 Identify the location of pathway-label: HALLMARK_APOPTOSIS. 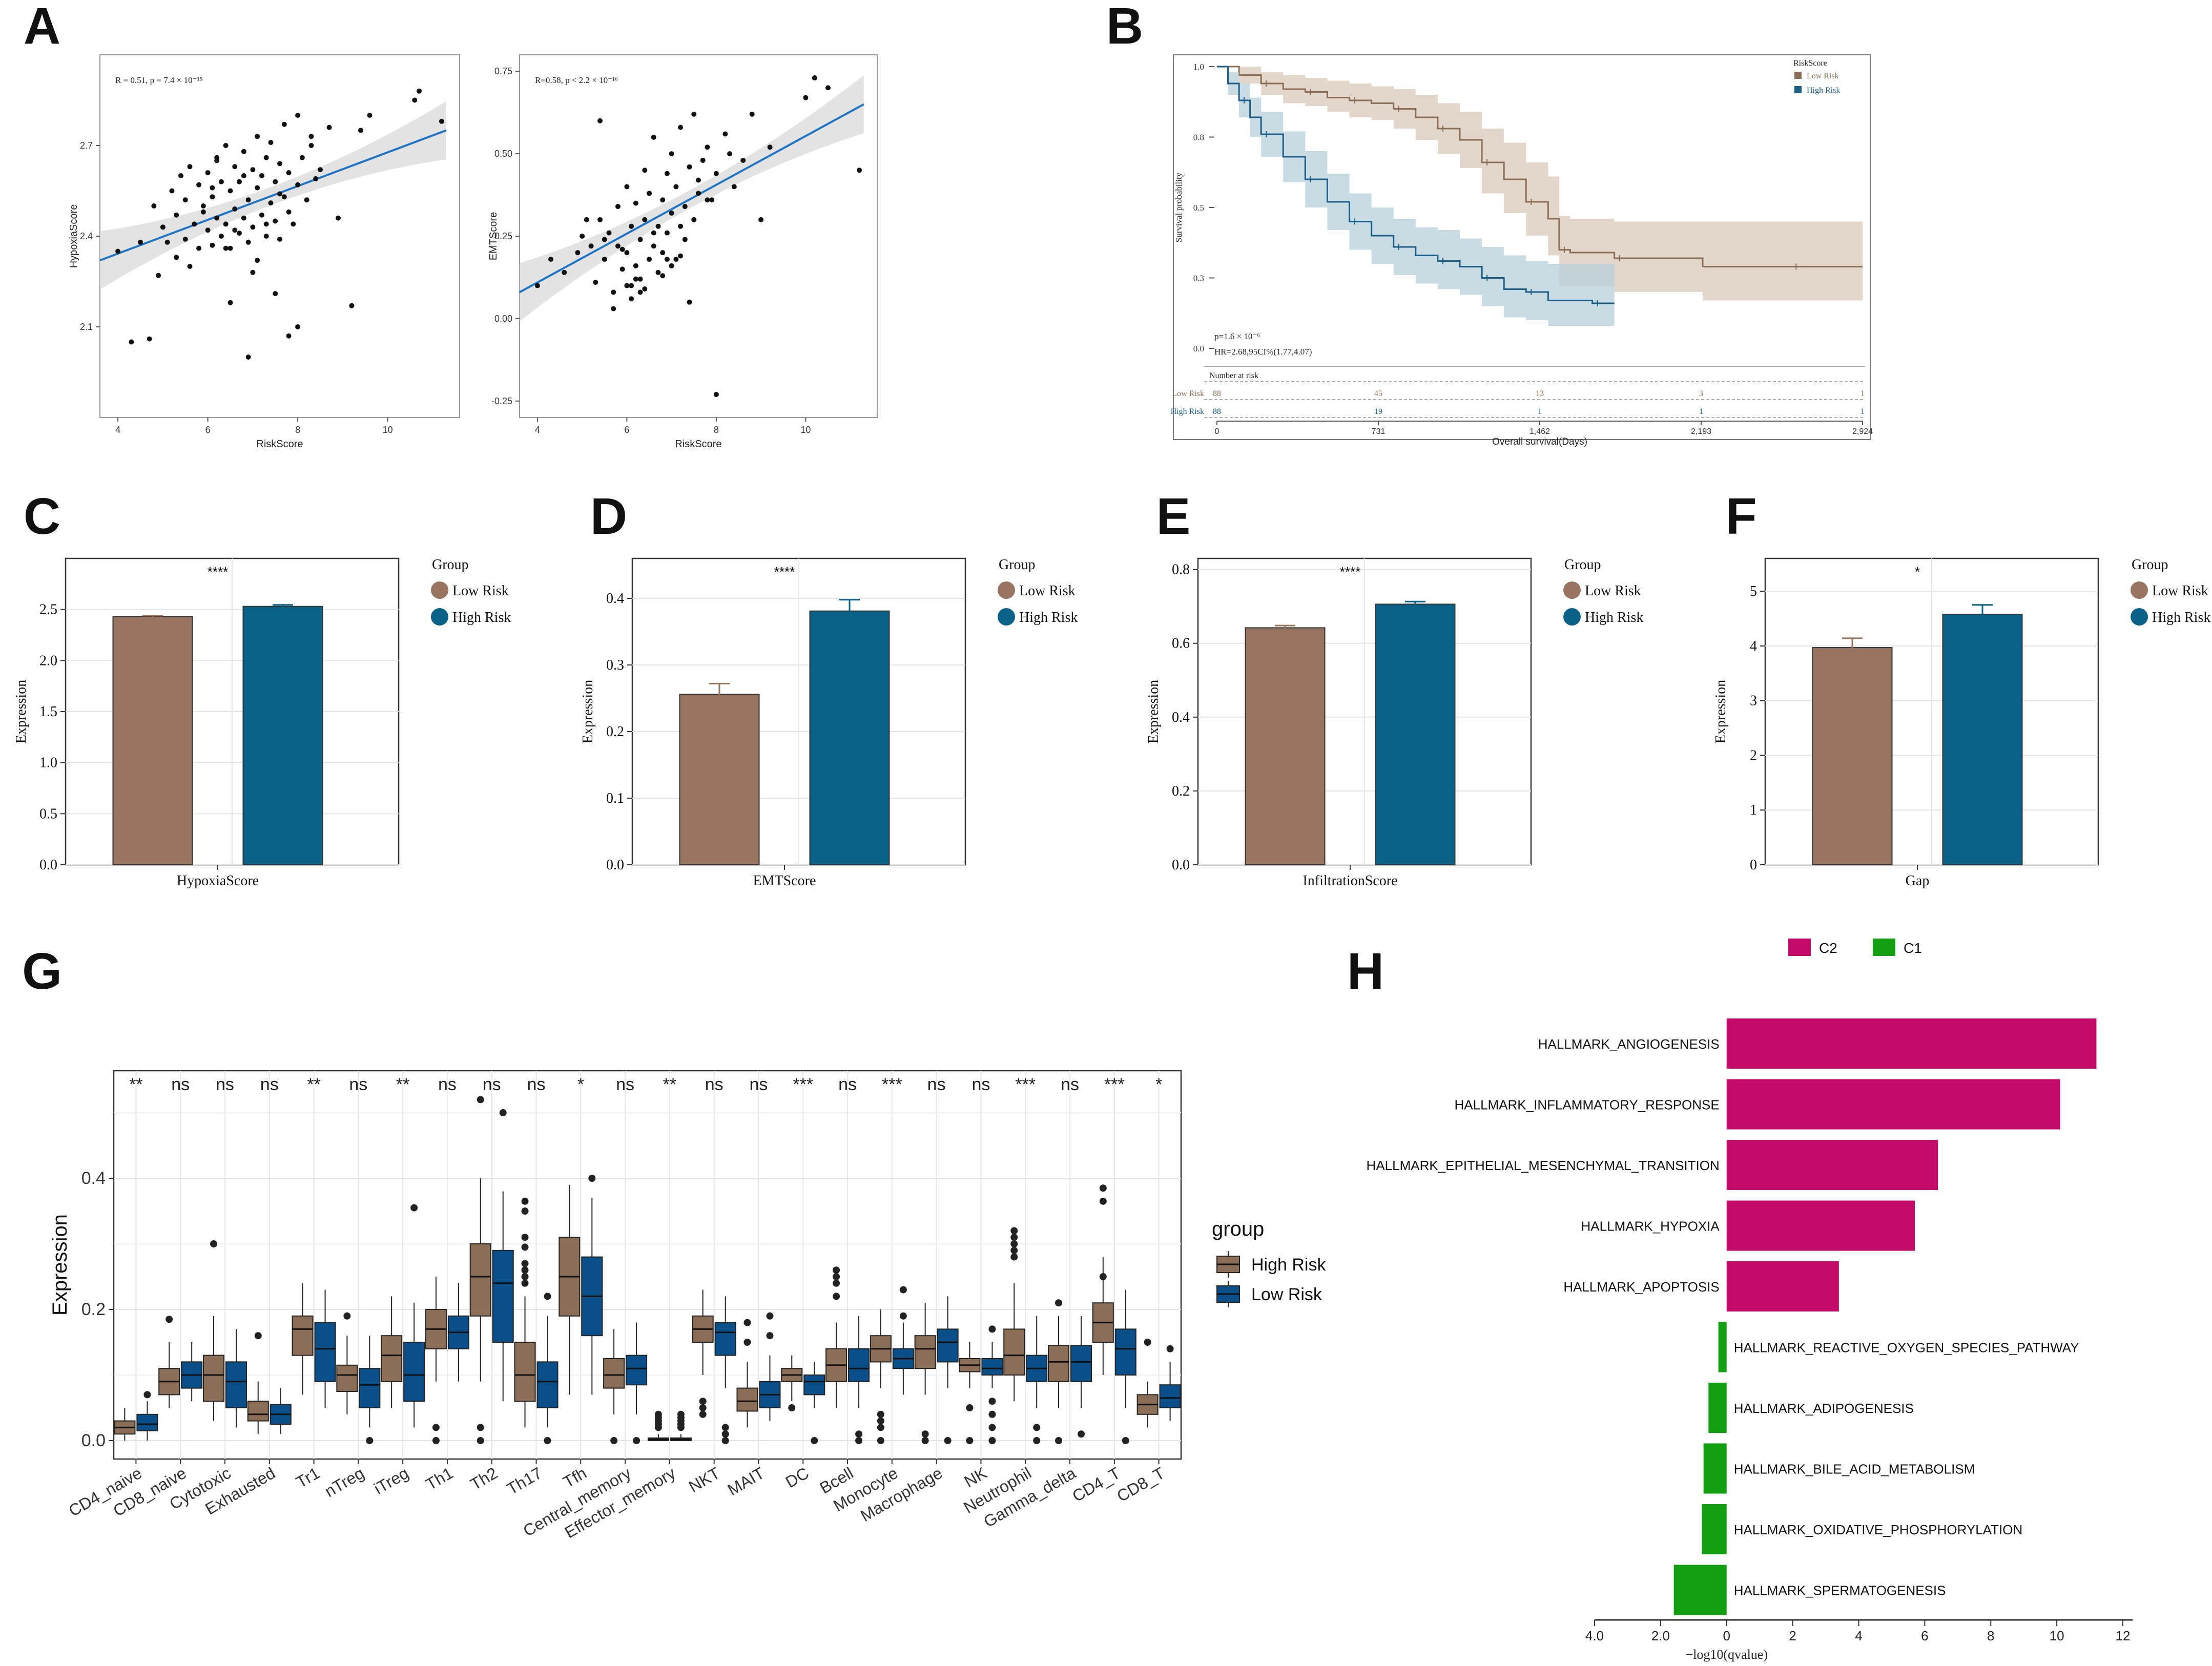
(1641, 1287).